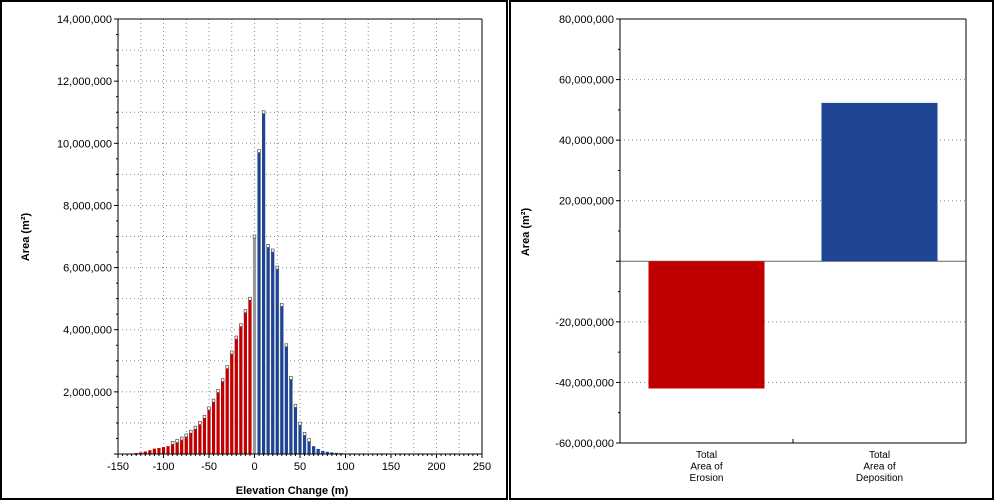 The width and height of the screenshot is (994, 502). Describe the element at coordinates (707, 478) in the screenshot. I see `totals-category-label: Erosion` at that location.